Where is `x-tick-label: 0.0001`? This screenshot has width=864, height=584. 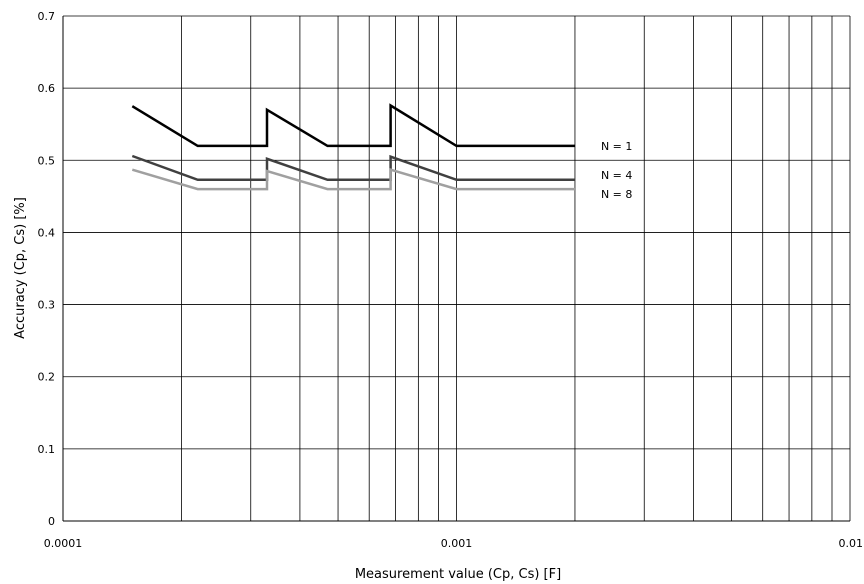 x-tick-label: 0.0001 is located at coordinates (63, 543).